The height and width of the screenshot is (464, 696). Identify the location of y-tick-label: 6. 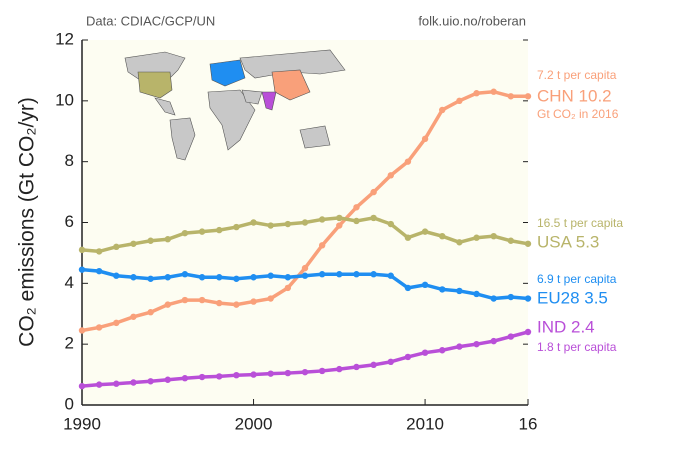
(69, 221).